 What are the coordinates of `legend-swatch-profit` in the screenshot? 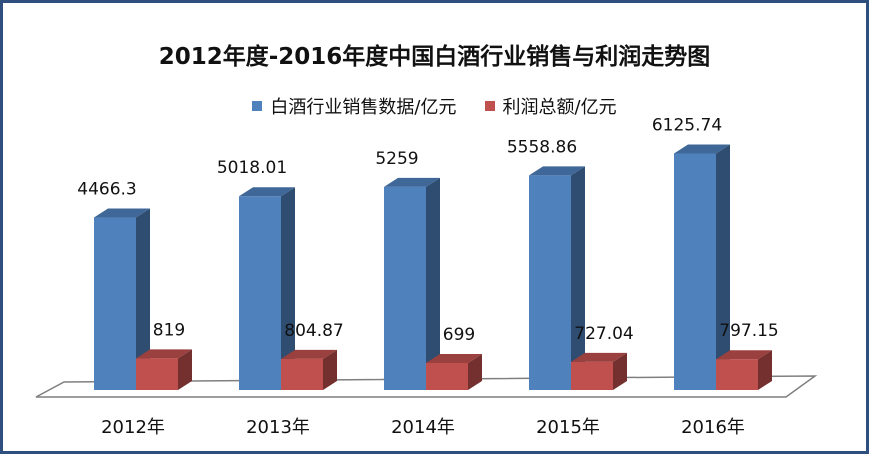 It's located at (489, 106).